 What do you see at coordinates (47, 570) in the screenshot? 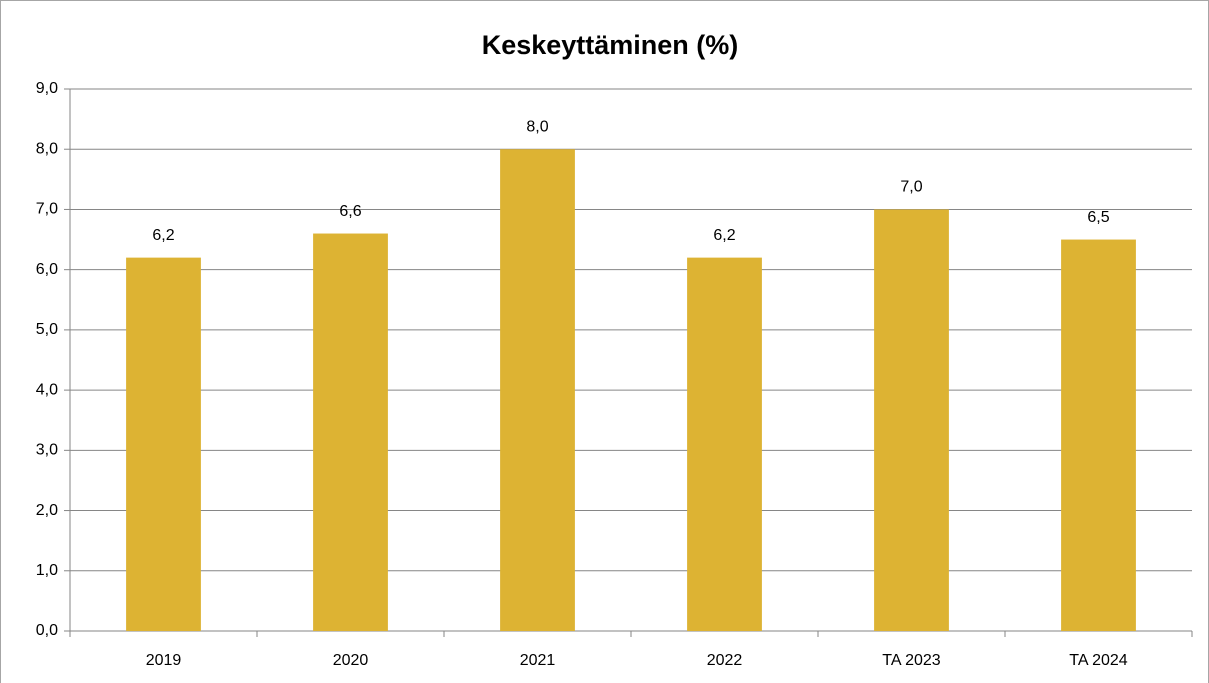
I see `y-tick-label: 1,0` at bounding box center [47, 570].